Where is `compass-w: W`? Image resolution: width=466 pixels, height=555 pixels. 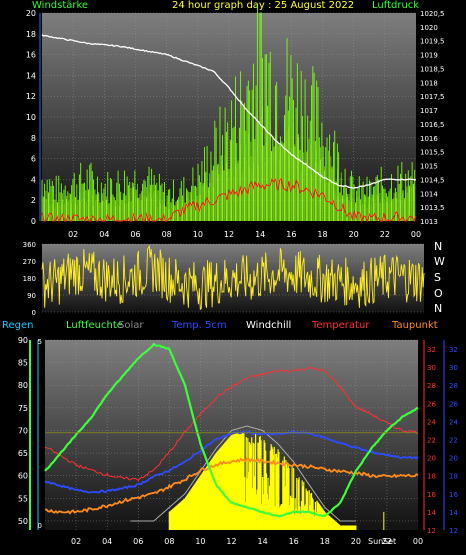 compass-w: W is located at coordinates (439, 261).